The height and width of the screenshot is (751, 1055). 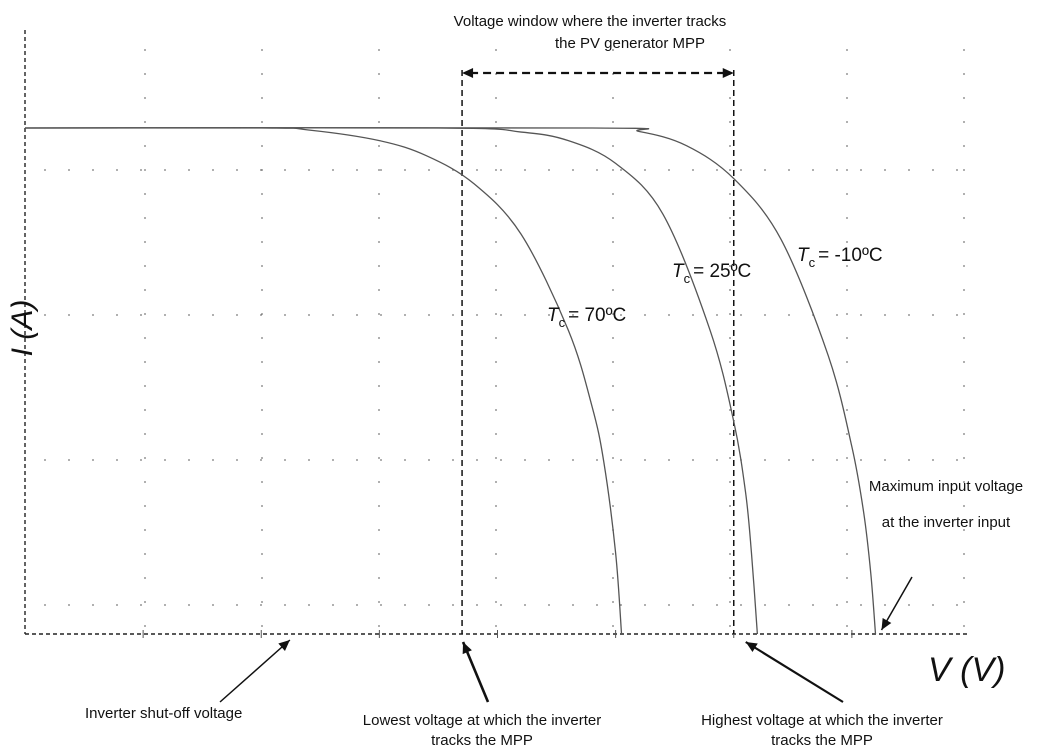 I want to click on highest-annotation-line1: Highest voltage at which the inverter, so click(x=822, y=720).